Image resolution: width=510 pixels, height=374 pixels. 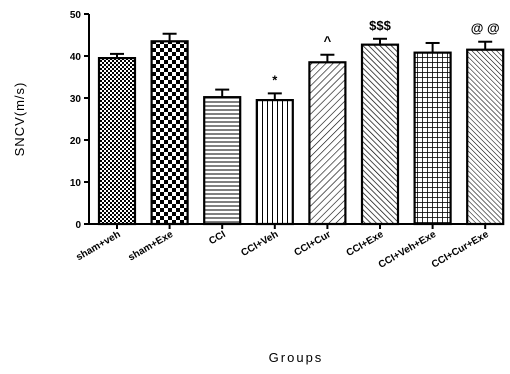 What do you see at coordinates (76, 141) in the screenshot?
I see `y-tick-label: 20` at bounding box center [76, 141].